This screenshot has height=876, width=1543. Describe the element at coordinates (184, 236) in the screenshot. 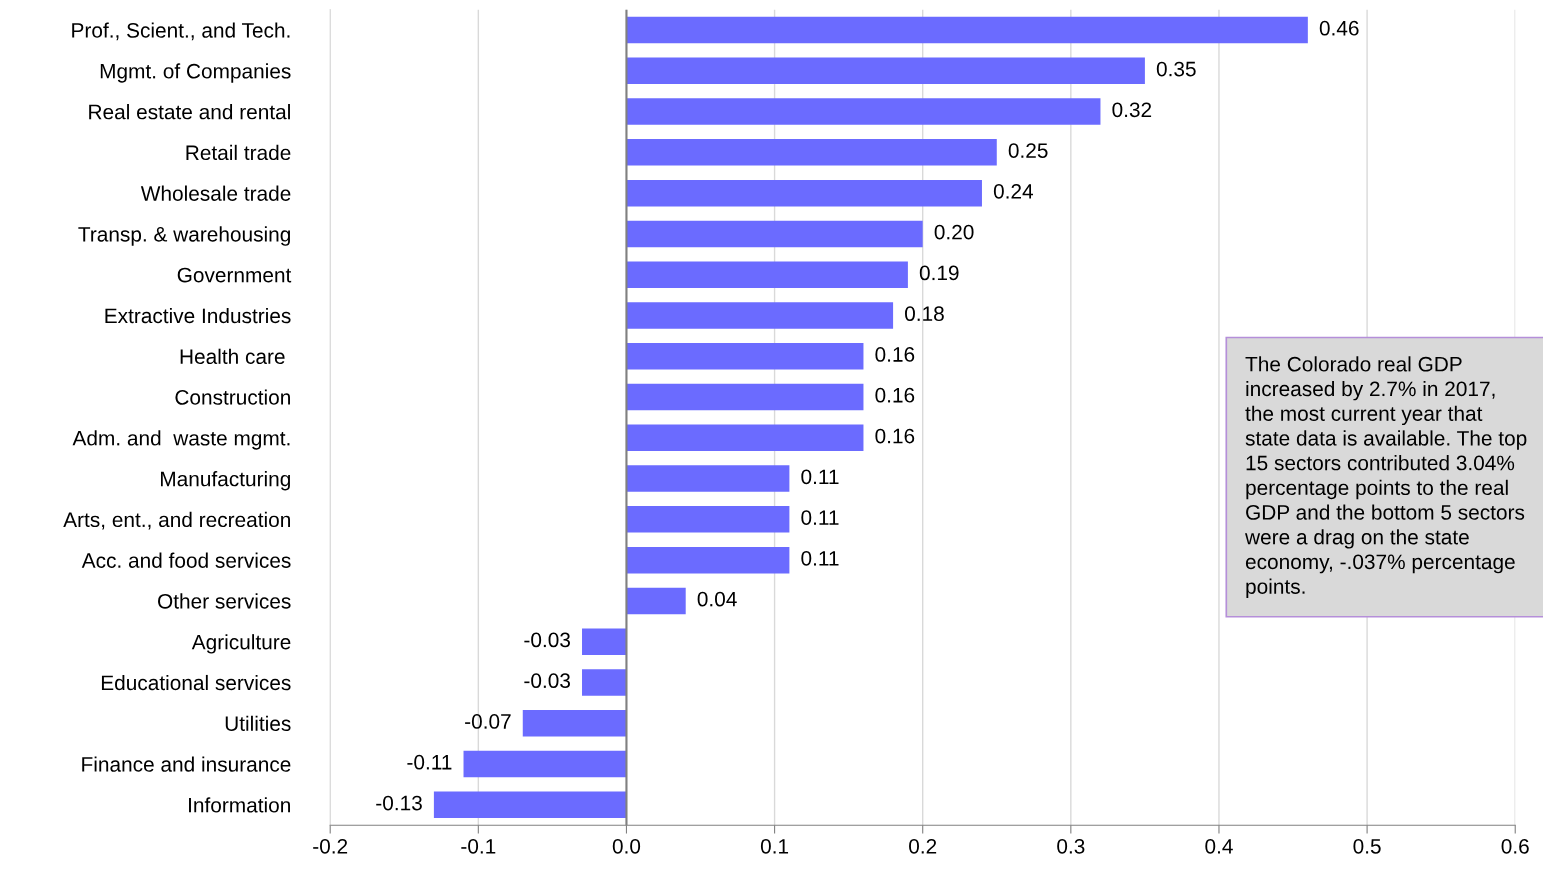

I see `y-tick-label: Transp. & warehousing` at that location.